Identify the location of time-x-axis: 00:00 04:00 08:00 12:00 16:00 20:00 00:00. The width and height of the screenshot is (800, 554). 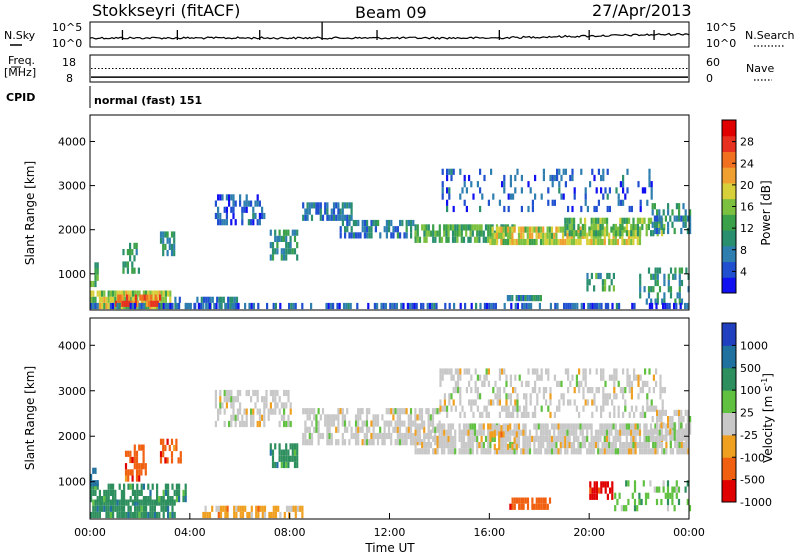
(389, 526).